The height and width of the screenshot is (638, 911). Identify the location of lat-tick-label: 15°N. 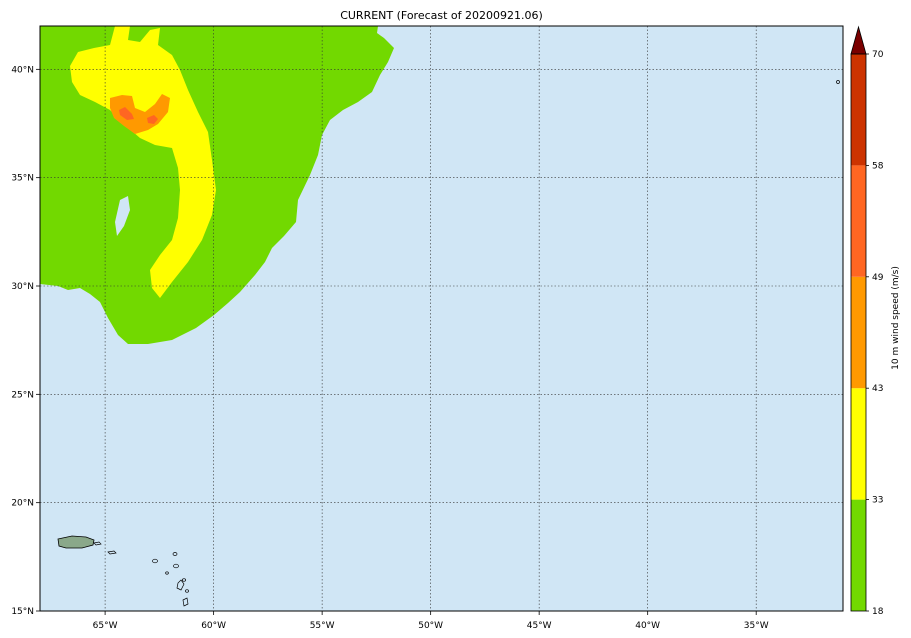
(22, 612).